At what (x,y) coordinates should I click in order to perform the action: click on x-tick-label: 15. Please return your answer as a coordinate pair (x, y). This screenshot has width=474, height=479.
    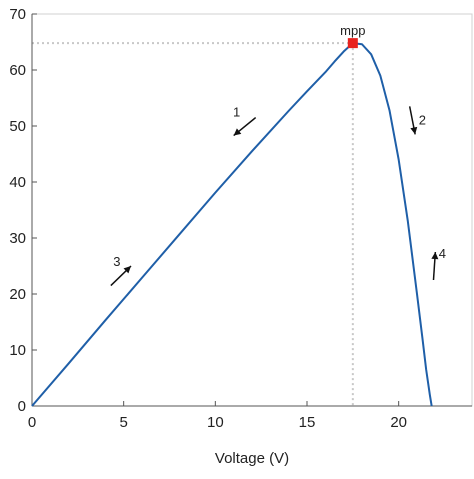
    Looking at the image, I should click on (307, 422).